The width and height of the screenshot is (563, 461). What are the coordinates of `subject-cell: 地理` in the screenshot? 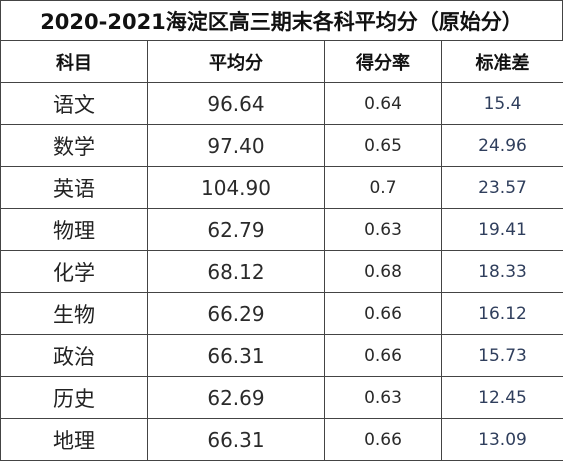 It's located at (74, 440).